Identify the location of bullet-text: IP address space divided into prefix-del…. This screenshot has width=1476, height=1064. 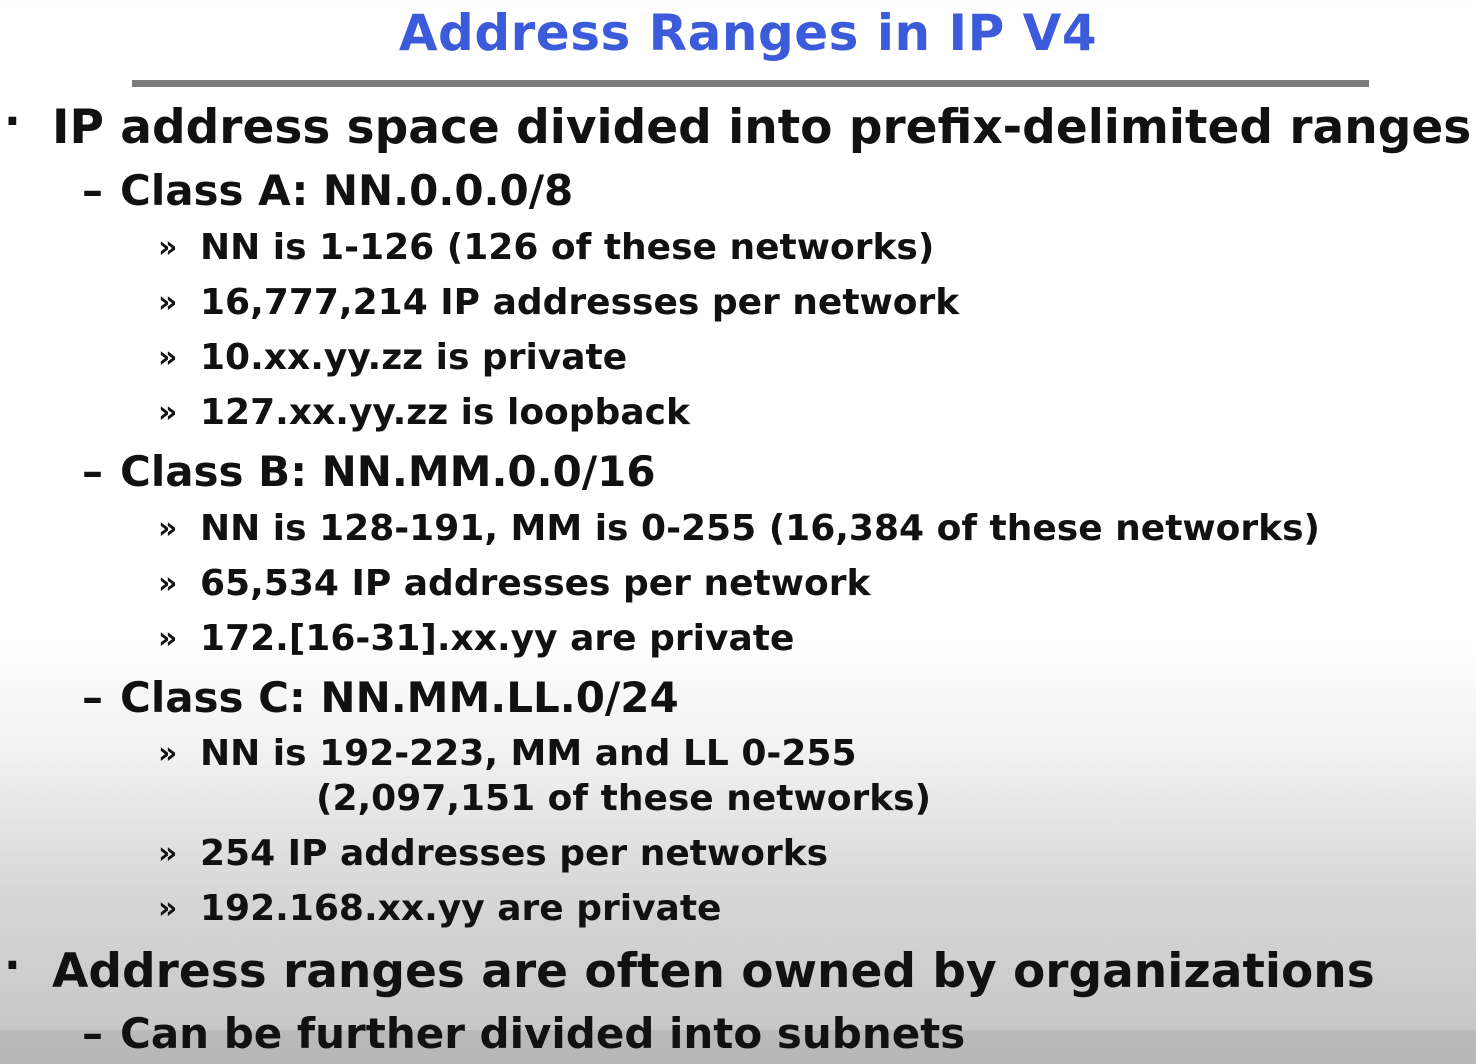
(764, 127).